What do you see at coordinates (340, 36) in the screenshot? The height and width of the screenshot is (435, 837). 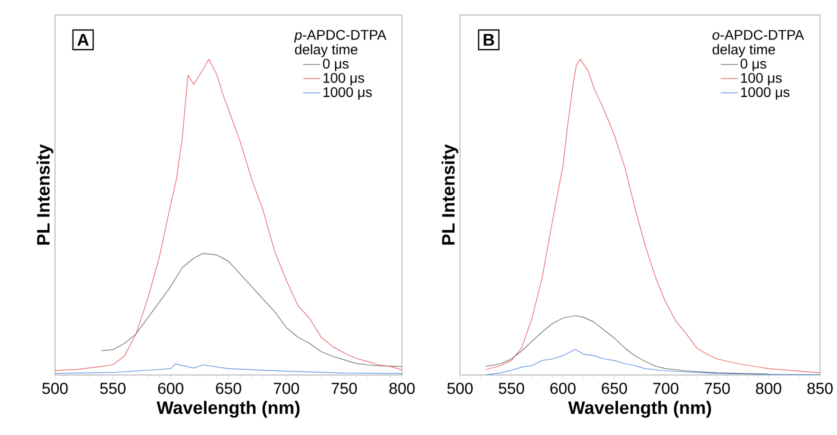 I see `legend-title: p-APDC-DTPA` at bounding box center [340, 36].